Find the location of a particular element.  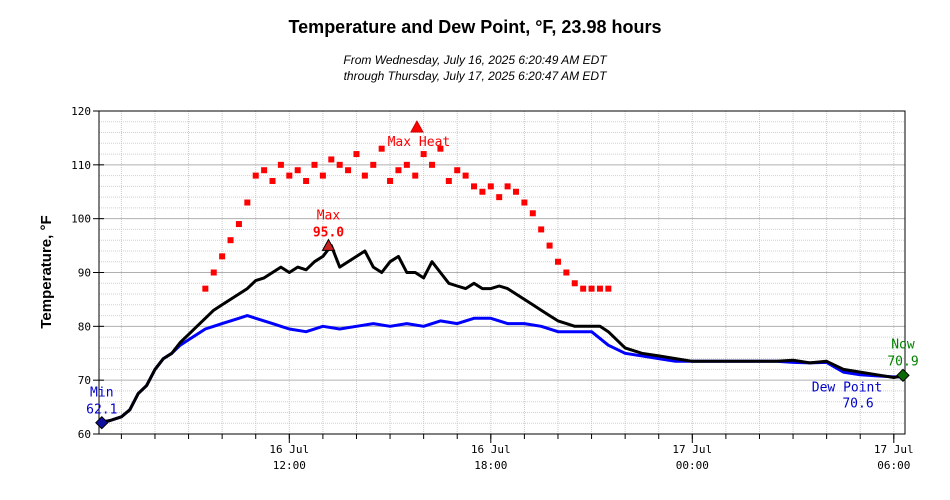

y-axis-ticks: 60 70 80 90 100 110 120 is located at coordinates (87, 273).